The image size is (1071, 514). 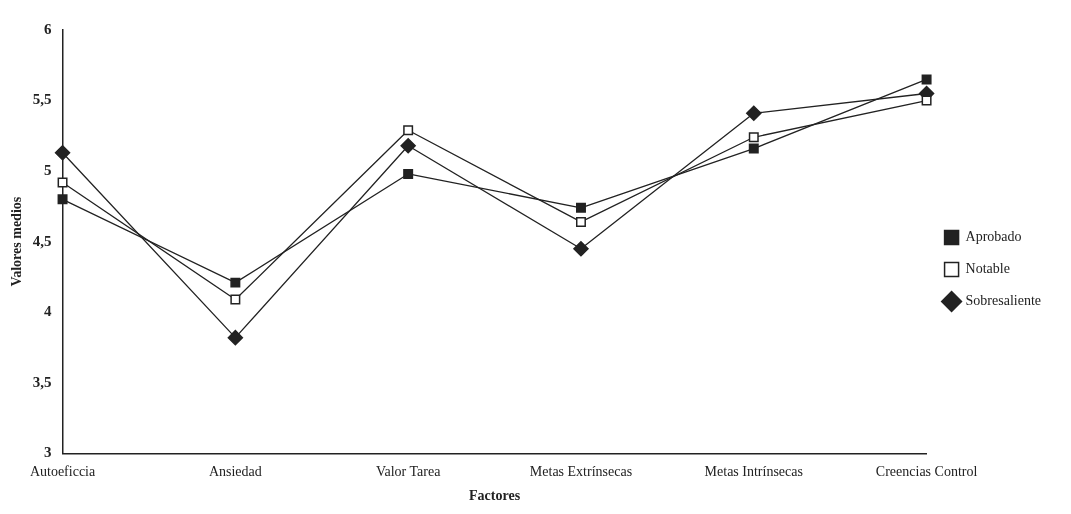 What do you see at coordinates (17, 241) in the screenshot?
I see `y-axis-title: Valores medios` at bounding box center [17, 241].